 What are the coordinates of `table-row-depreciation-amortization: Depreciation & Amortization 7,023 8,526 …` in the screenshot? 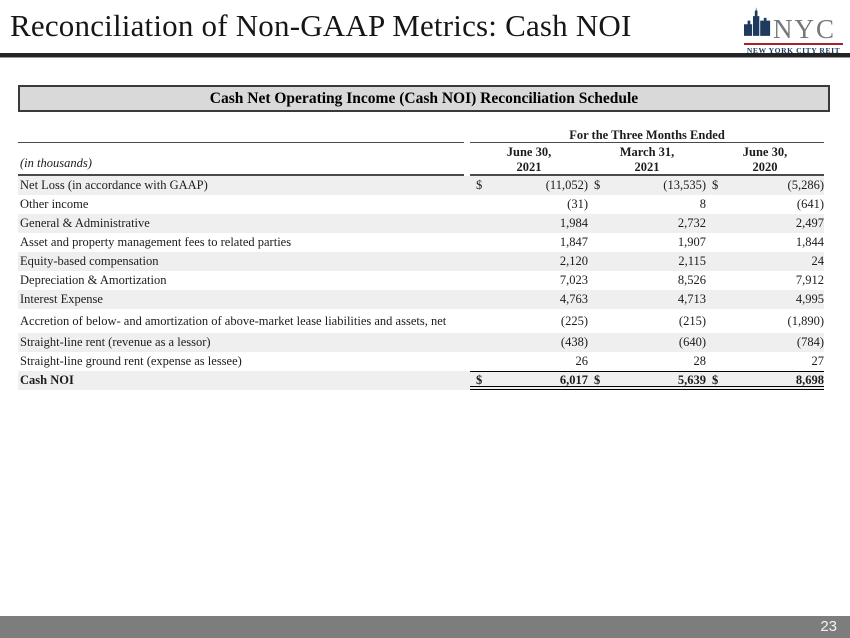 It's located at (421, 280).